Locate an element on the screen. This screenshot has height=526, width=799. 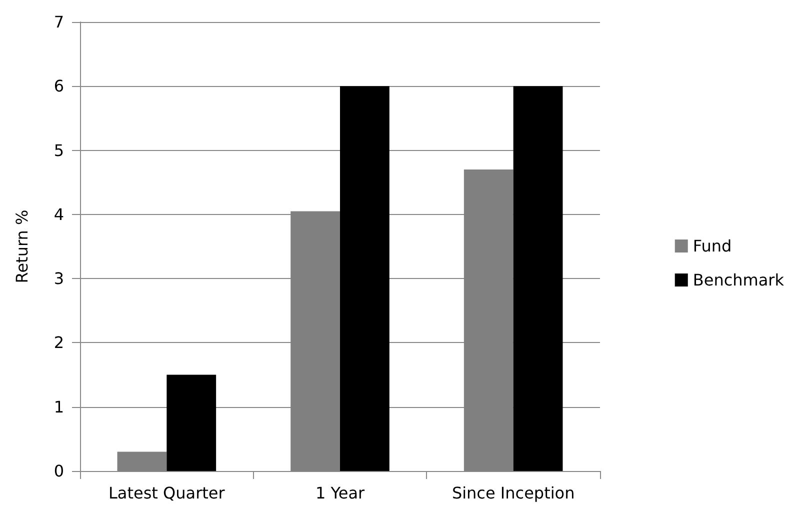
x-tick-label: Latest Quarter is located at coordinates (167, 493).